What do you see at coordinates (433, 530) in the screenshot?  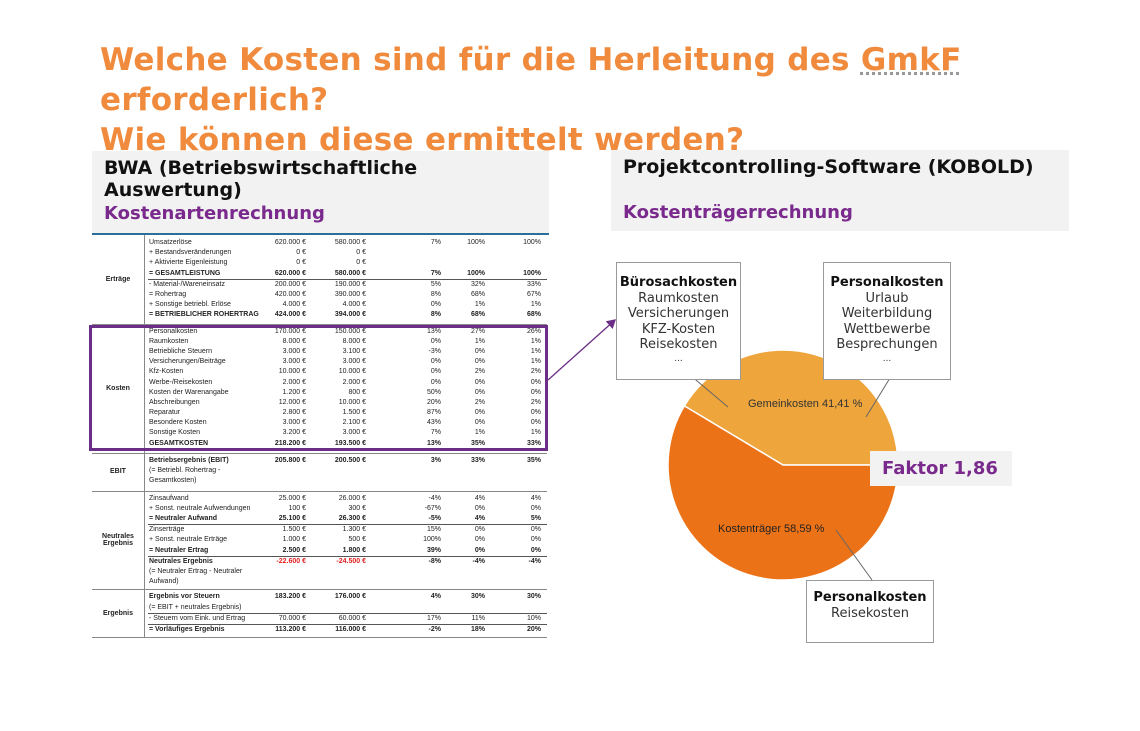 I see `bwa-cell-c: 15%` at bounding box center [433, 530].